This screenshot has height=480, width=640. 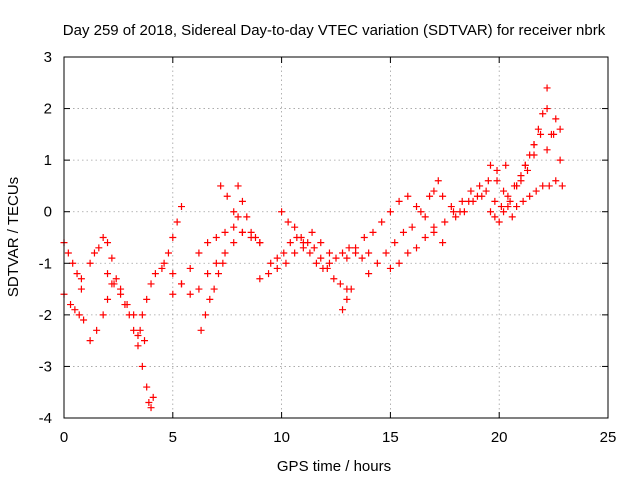 I want to click on series-track-w, so click(x=527, y=163).